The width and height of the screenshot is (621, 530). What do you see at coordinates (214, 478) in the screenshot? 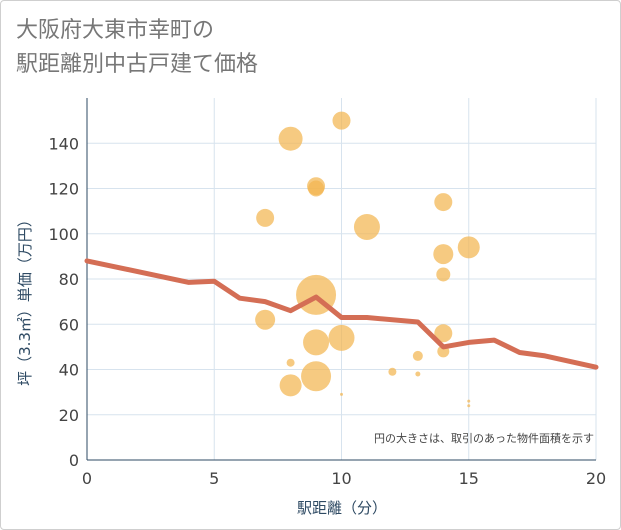
I see `x-tick-label: 5` at bounding box center [214, 478].